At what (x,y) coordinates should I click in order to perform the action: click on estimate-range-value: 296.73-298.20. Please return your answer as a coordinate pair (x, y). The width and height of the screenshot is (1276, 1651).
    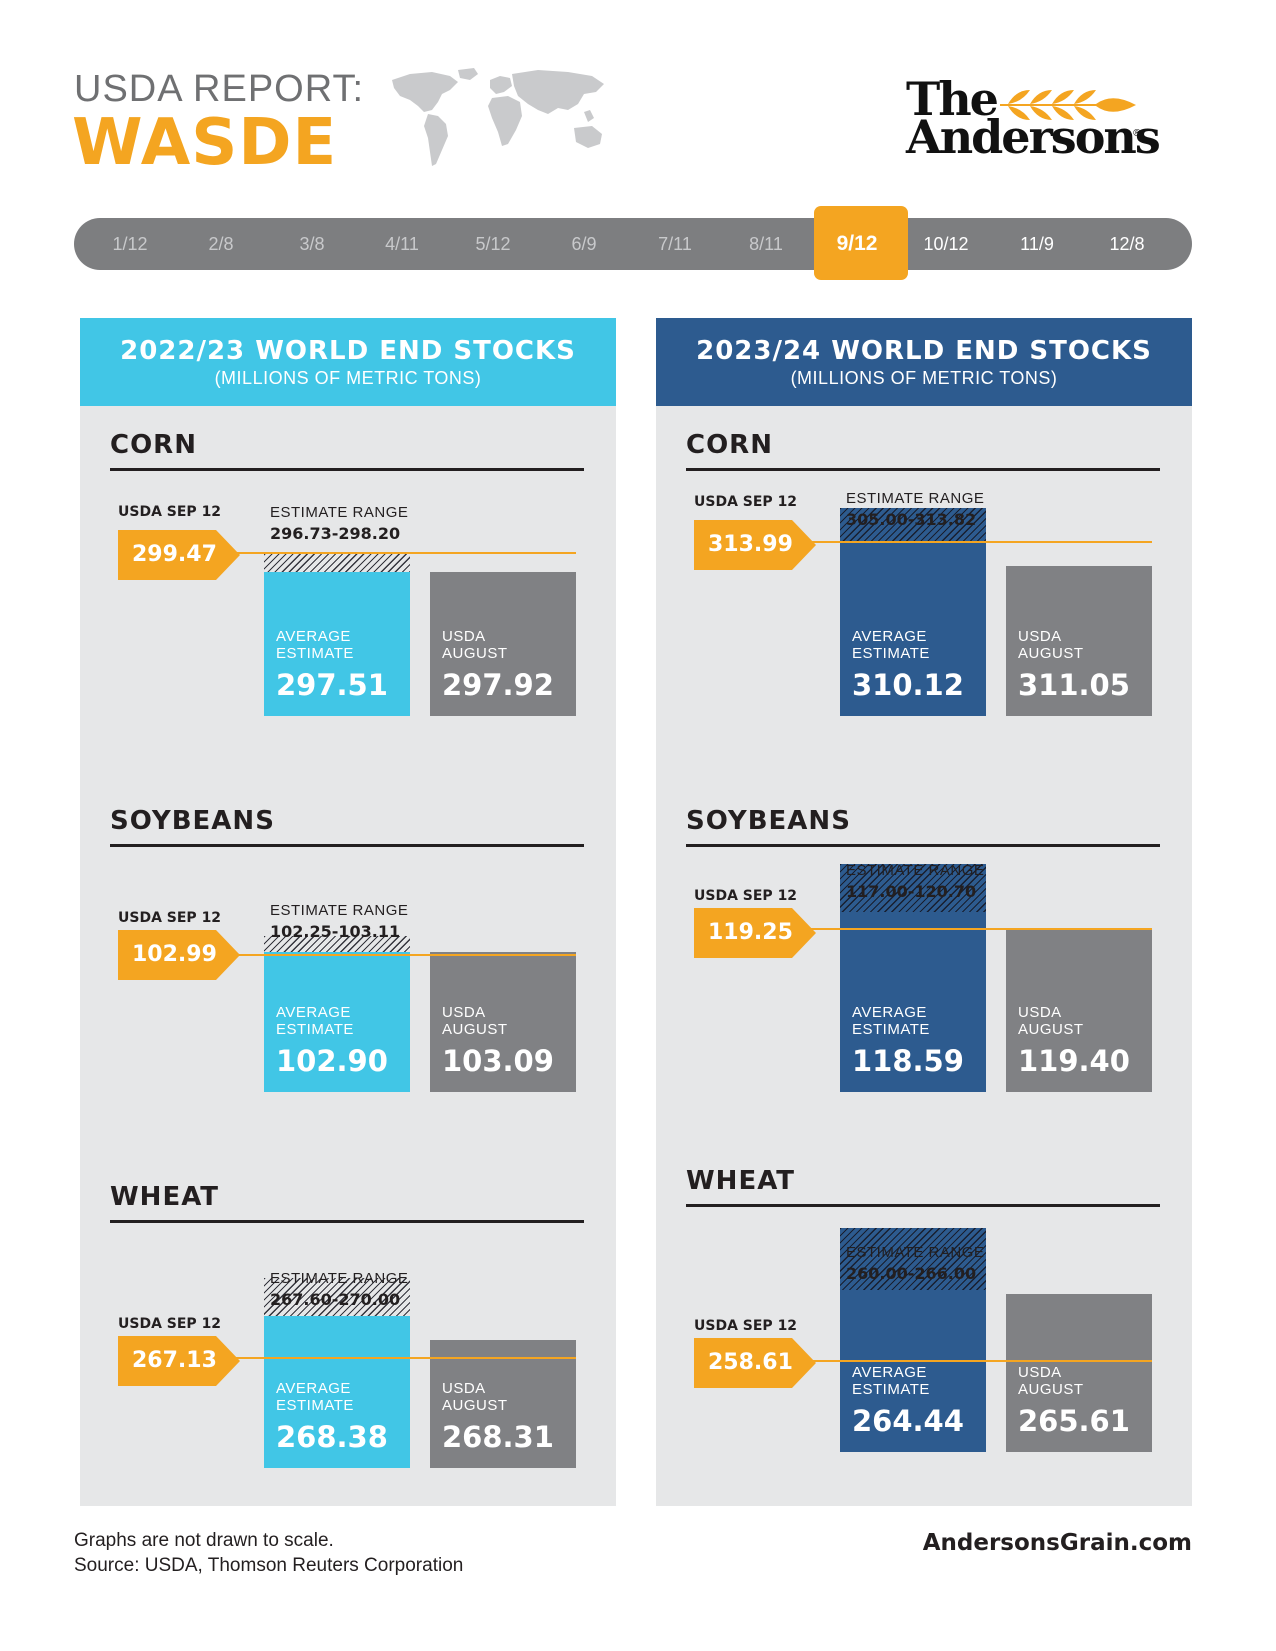
    Looking at the image, I should click on (335, 533).